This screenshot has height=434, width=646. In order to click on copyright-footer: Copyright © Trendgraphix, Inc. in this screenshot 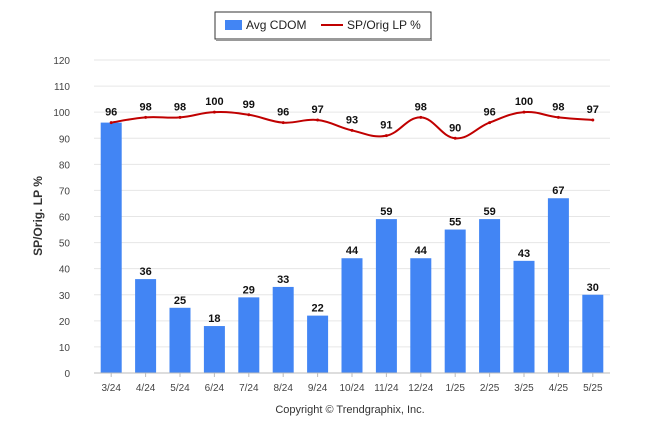, I will do `click(349, 410)`.